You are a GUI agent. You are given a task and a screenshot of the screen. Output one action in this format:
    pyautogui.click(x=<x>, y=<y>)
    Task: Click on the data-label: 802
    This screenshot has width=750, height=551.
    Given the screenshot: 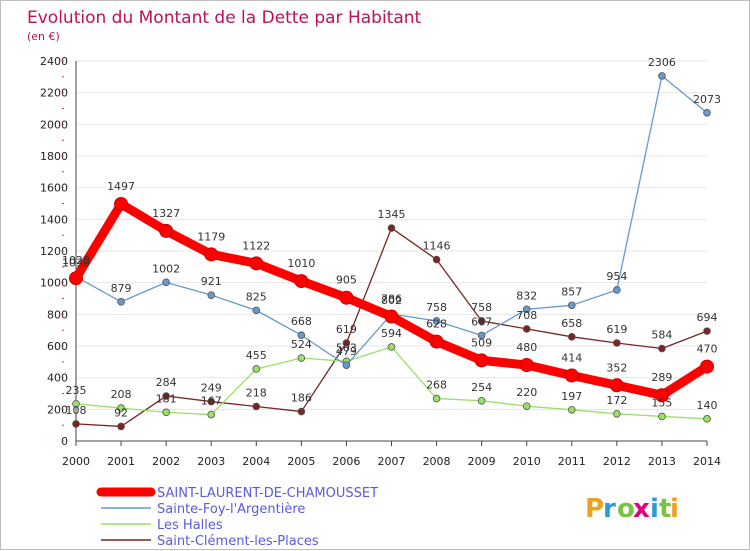 What is the action you would take?
    pyautogui.click(x=391, y=300)
    